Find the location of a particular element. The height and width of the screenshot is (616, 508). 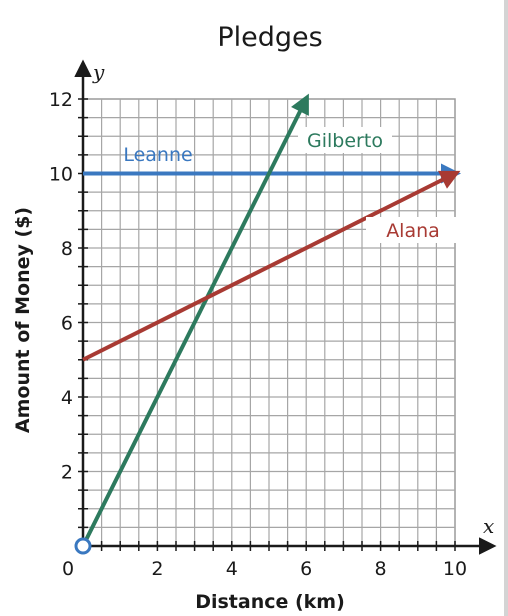

y-tick-label: 12 is located at coordinates (61, 100).